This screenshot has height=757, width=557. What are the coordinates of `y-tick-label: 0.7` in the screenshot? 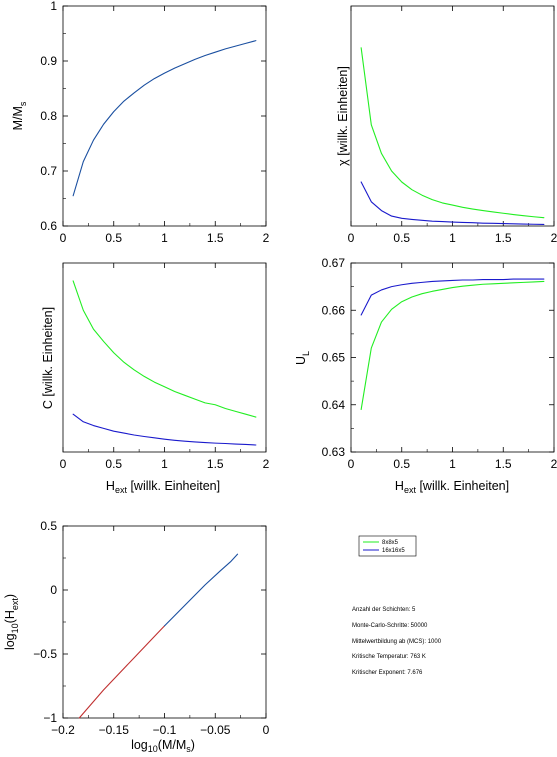 It's located at (48, 171).